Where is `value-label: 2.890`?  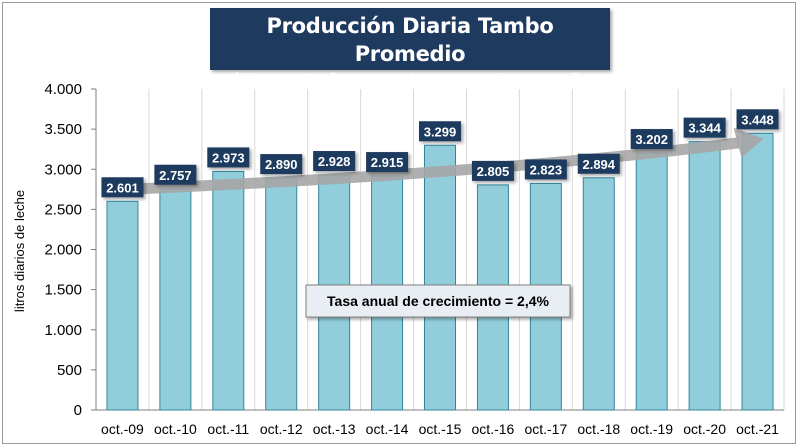 value-label: 2.890 is located at coordinates (281, 164).